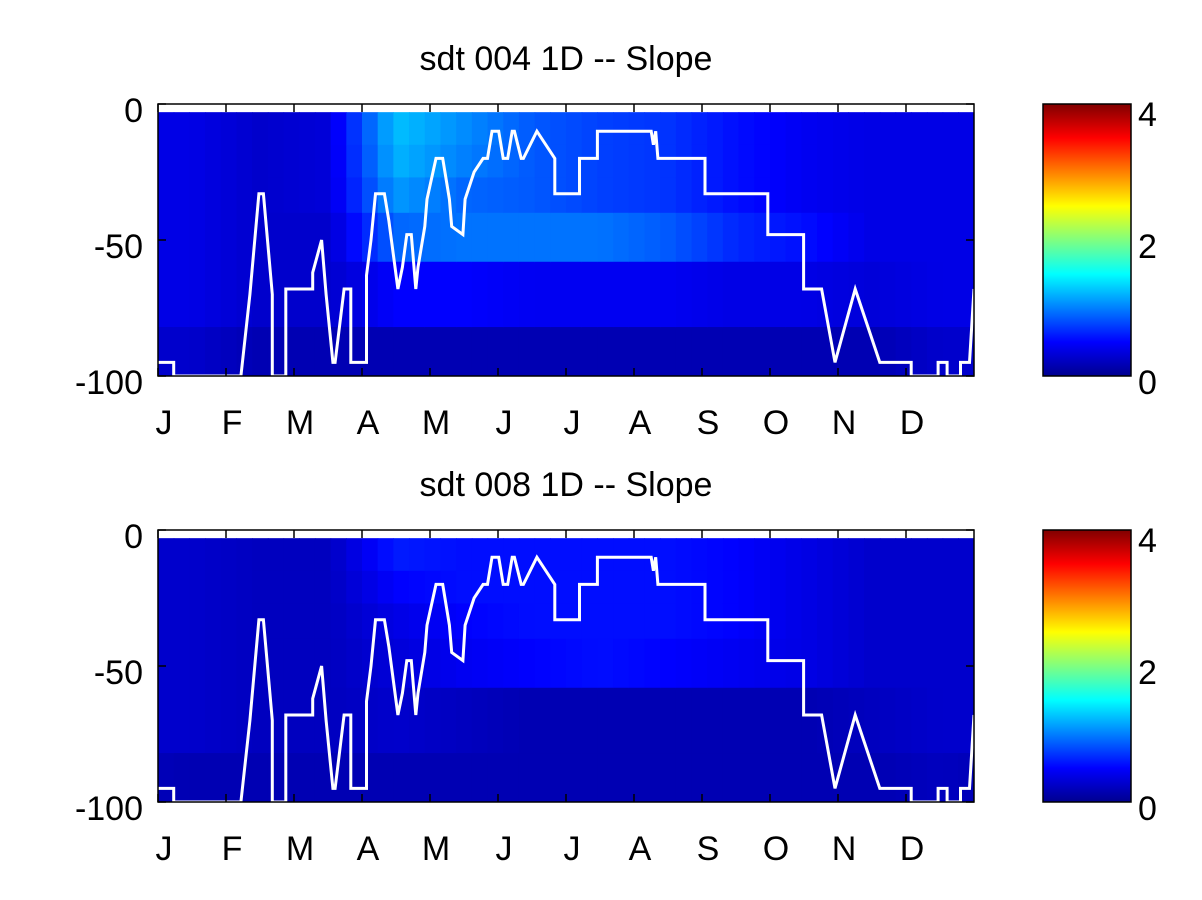  I want to click on colorbar-gradient, so click(1087, 666).